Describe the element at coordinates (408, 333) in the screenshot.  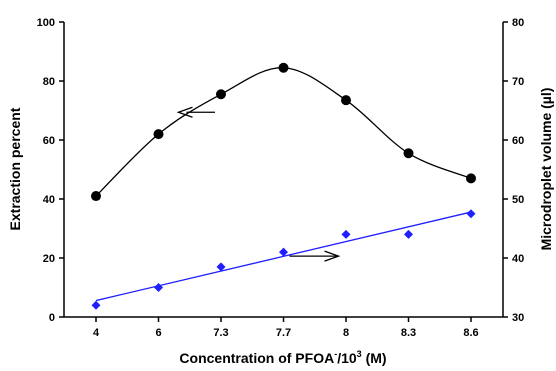
I see `x-tick-label: 8.3` at that location.